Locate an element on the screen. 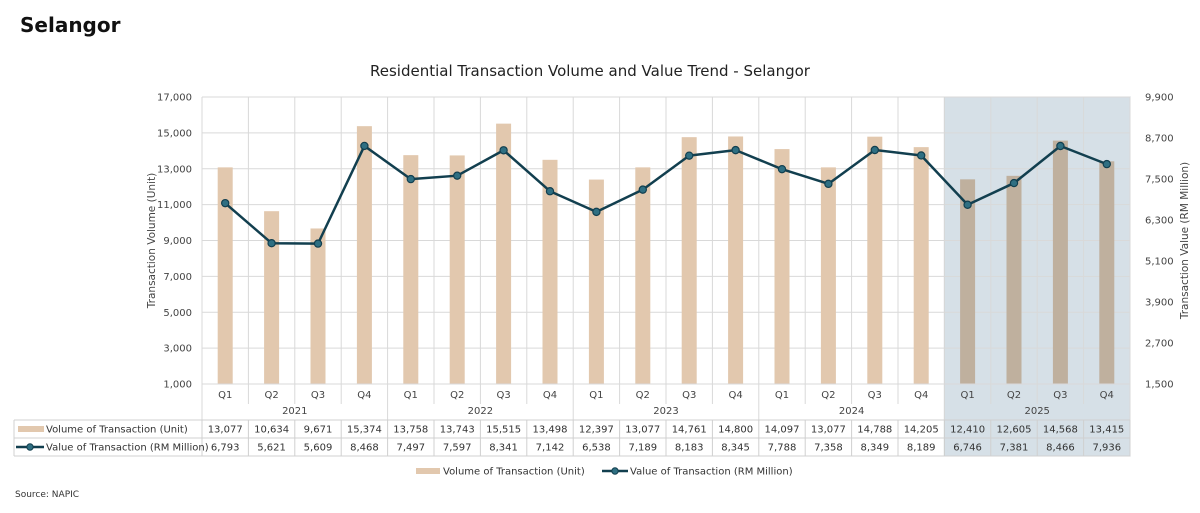 This screenshot has width=1200, height=513. y-tick-right: 6,300 is located at coordinates (1159, 221).